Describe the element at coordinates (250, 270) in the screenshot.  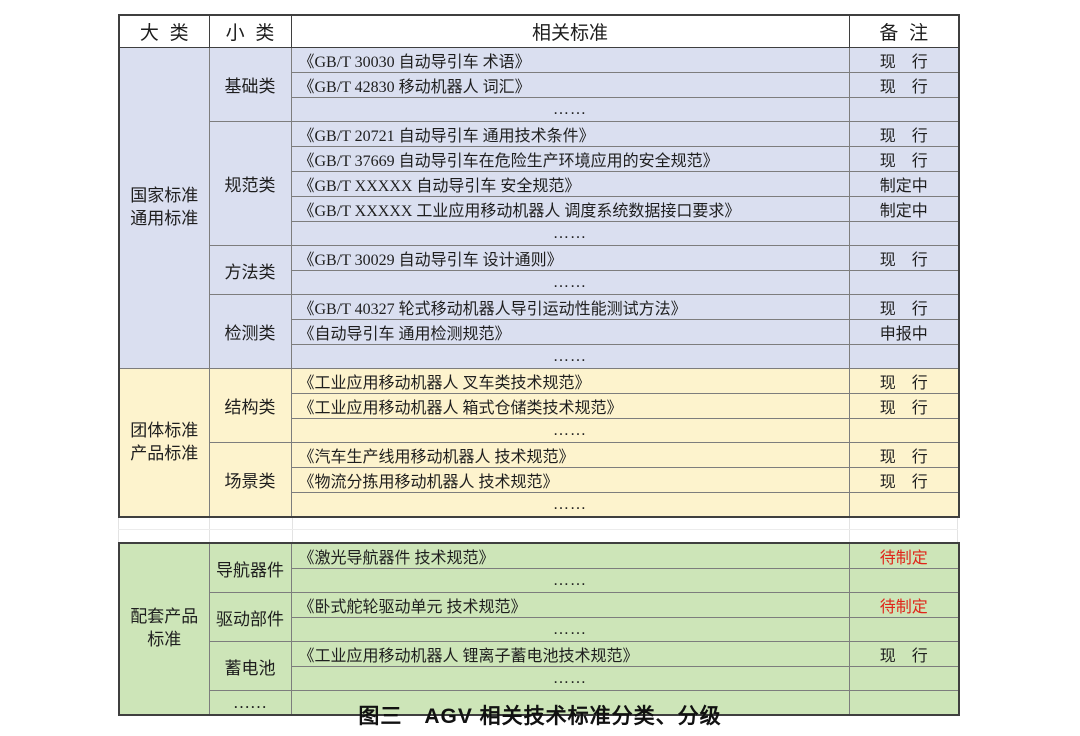
I see `sub-category-cell: 方法类` at that location.